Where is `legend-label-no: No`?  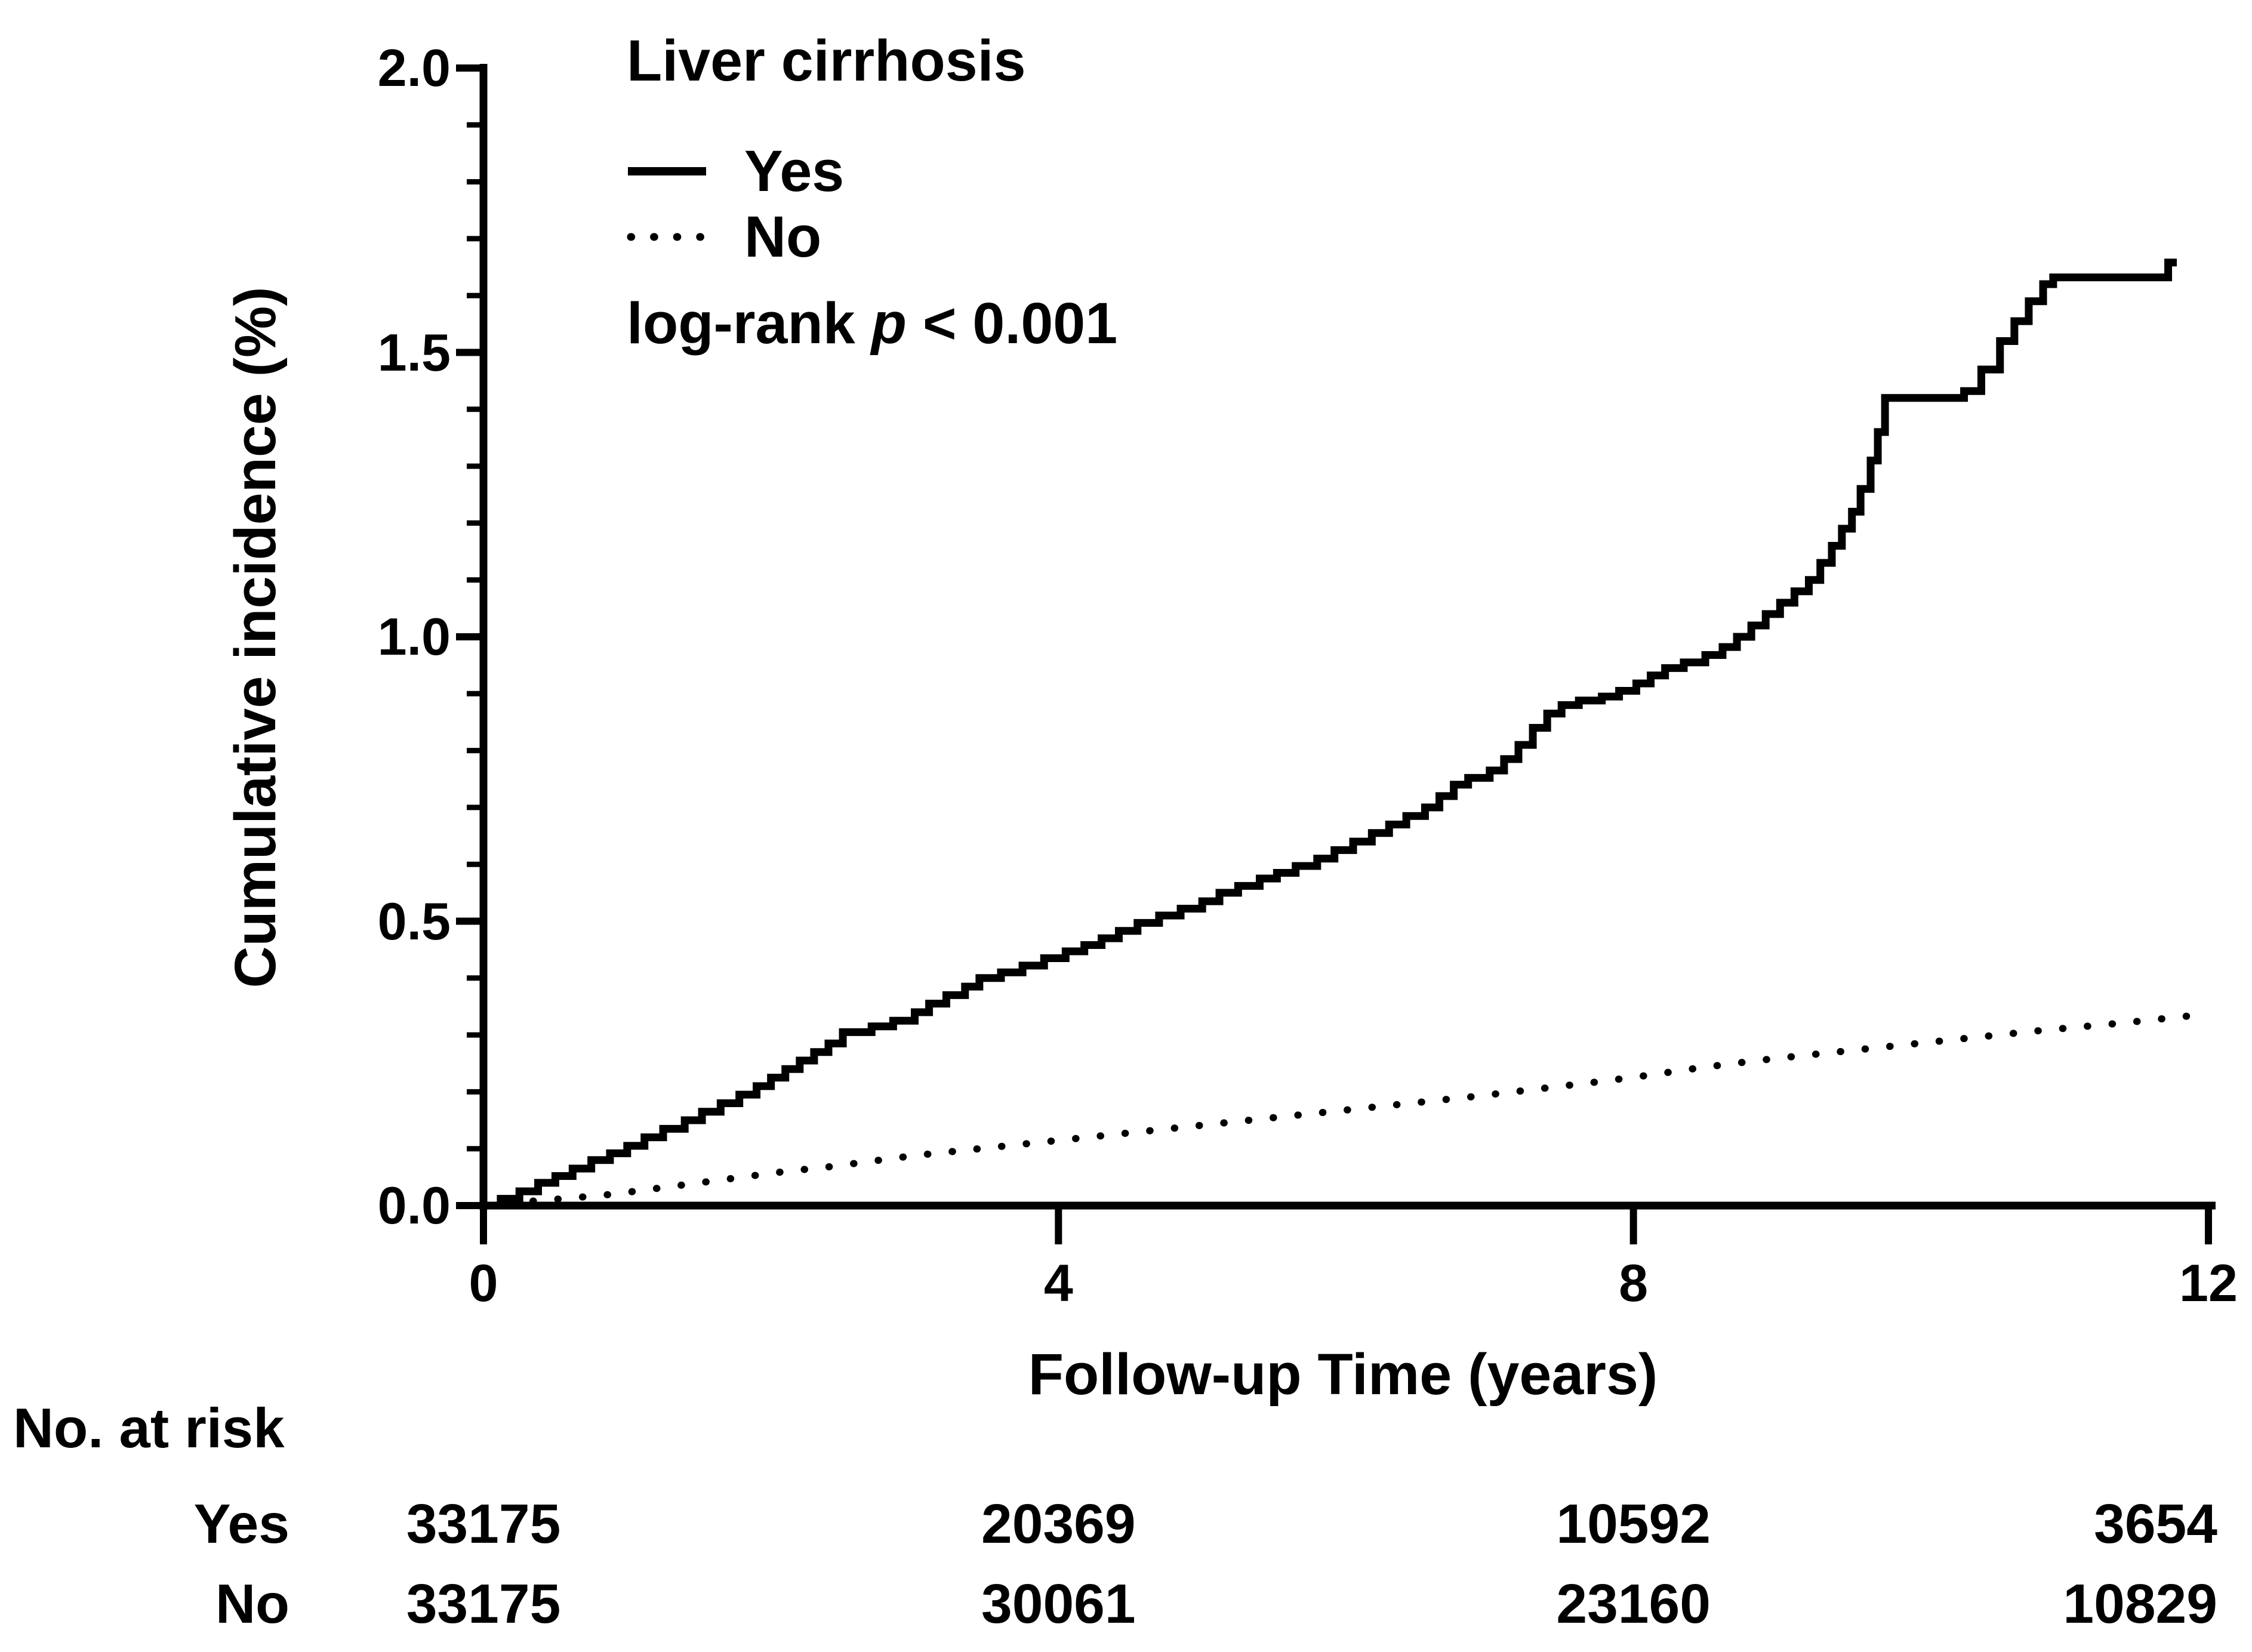 legend-label-no: No is located at coordinates (783, 236).